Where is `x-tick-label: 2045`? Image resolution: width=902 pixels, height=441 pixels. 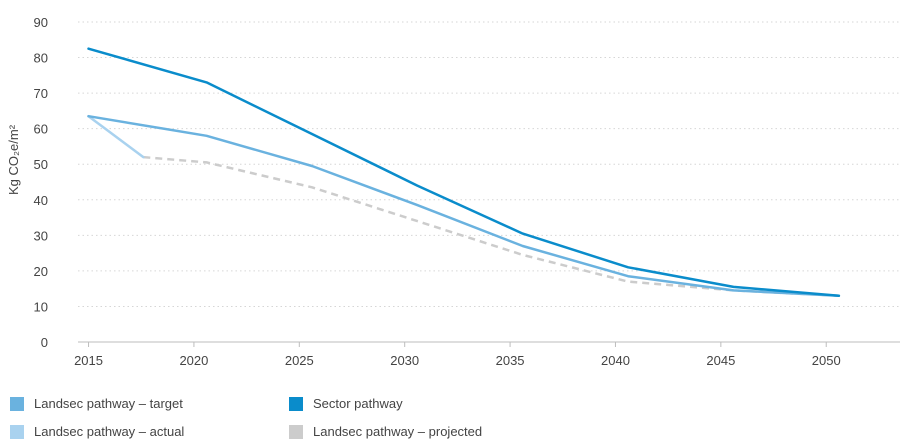 x-tick-label: 2045 is located at coordinates (720, 360).